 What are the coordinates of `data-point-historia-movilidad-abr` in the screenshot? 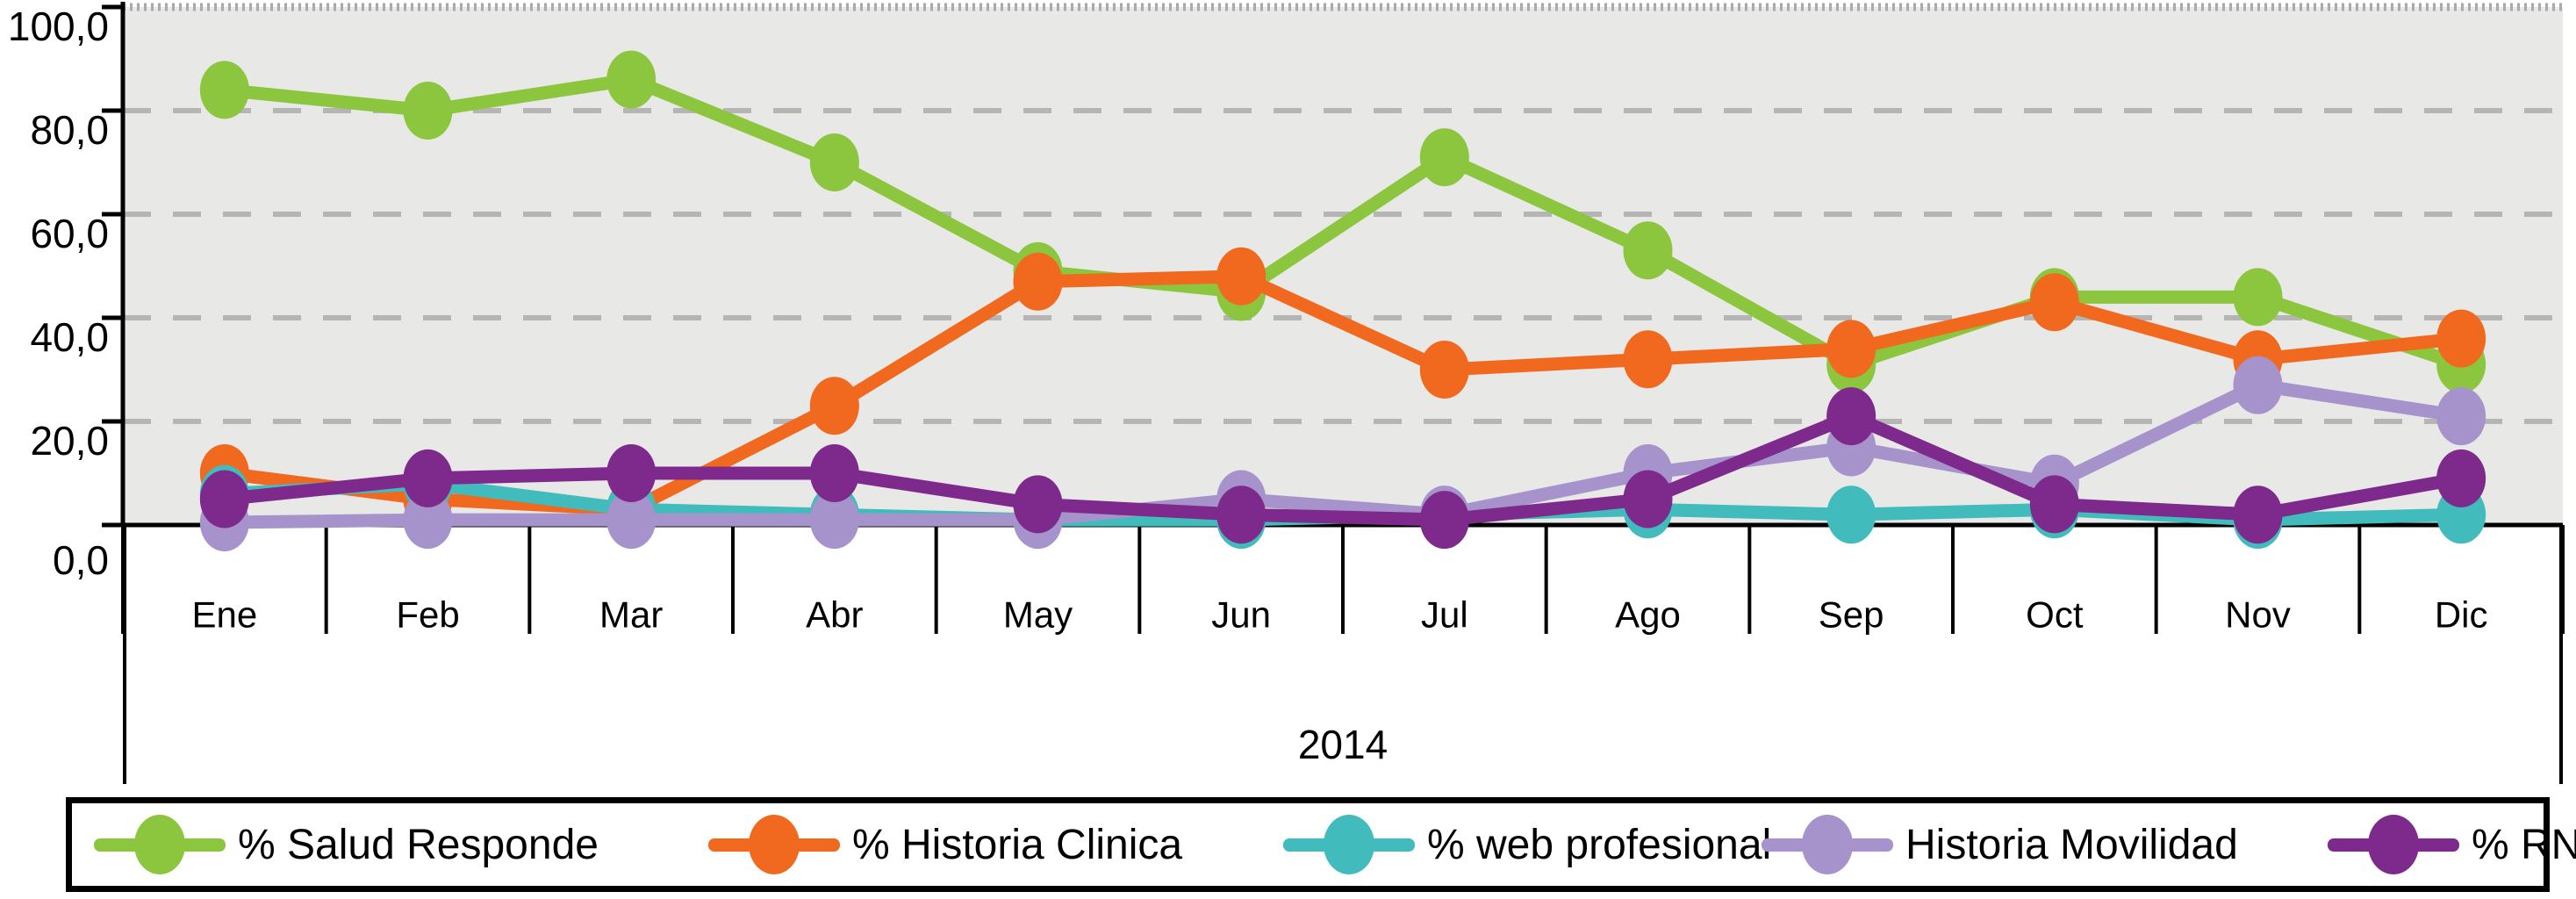 It's located at (834, 520).